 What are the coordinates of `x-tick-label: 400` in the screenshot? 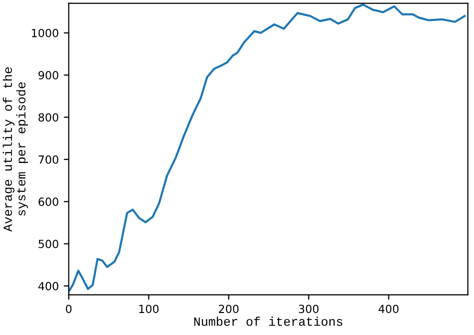 It's located at (388, 309).